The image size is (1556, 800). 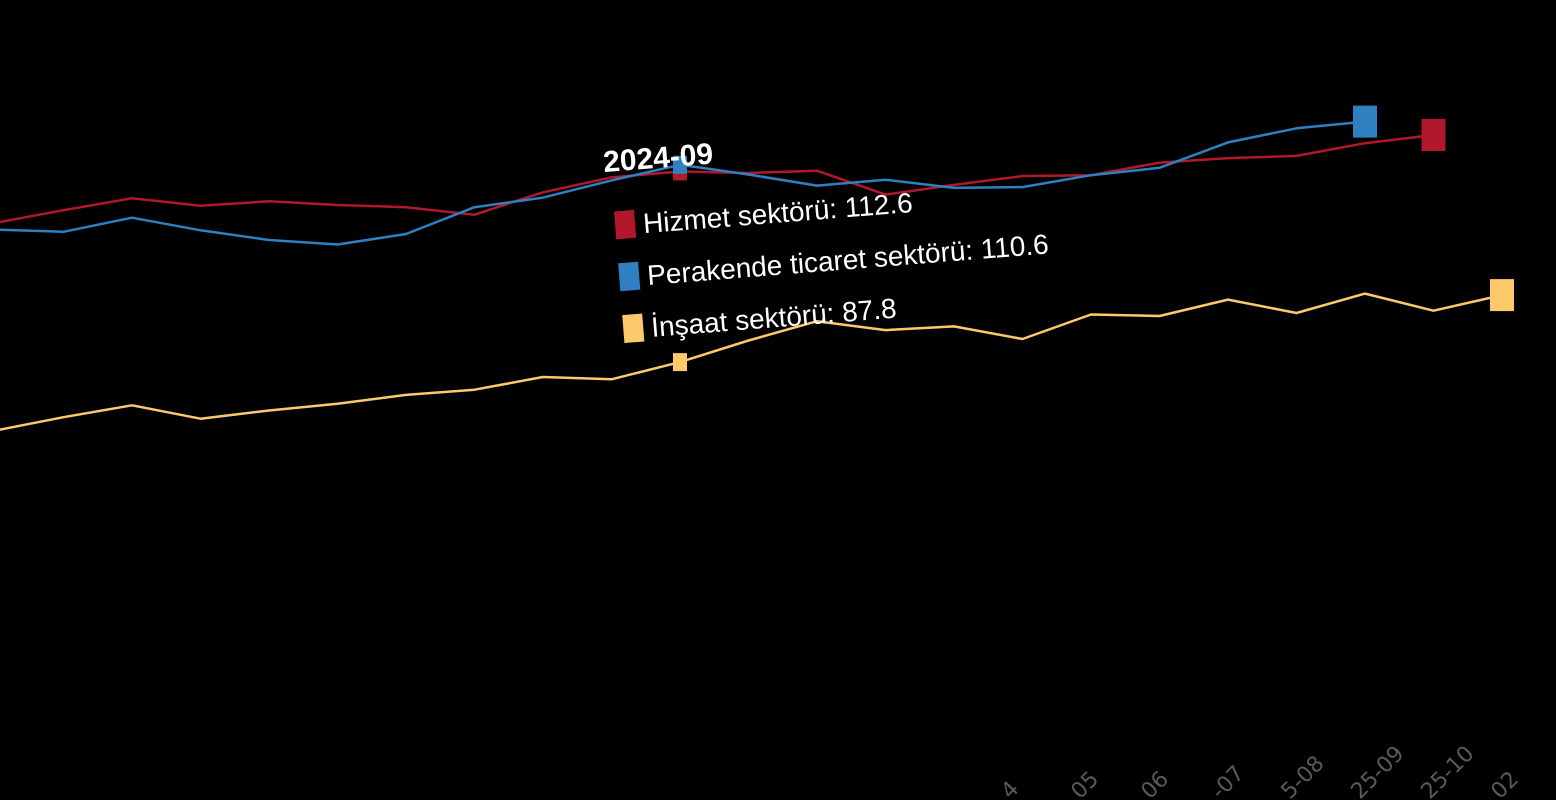 What do you see at coordinates (629, 276) in the screenshot?
I see `tooltip-swatch-perakende` at bounding box center [629, 276].